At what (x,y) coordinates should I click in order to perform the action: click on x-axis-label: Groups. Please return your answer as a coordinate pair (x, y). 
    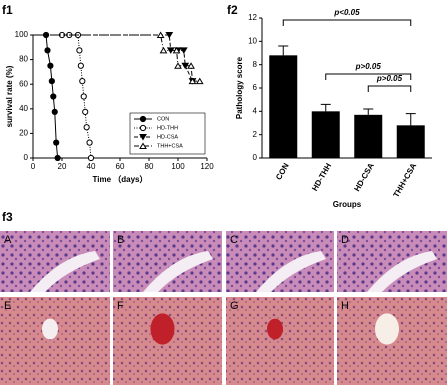
    Looking at the image, I should click on (347, 204).